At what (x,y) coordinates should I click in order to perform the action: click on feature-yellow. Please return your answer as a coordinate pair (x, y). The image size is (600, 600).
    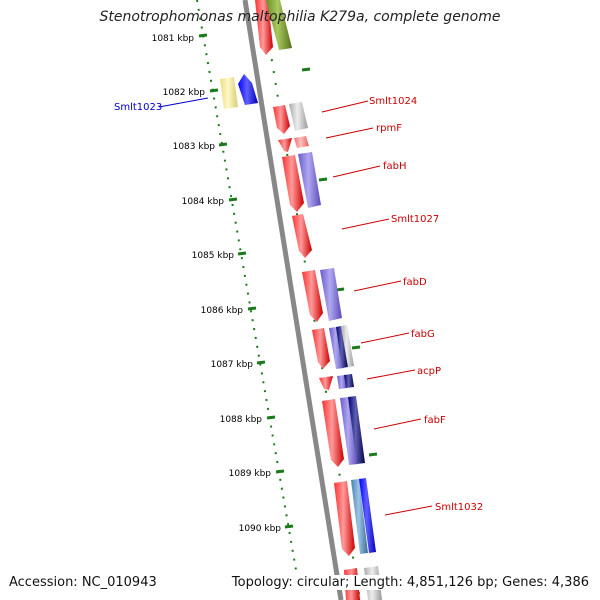
    Looking at the image, I should click on (229, 93).